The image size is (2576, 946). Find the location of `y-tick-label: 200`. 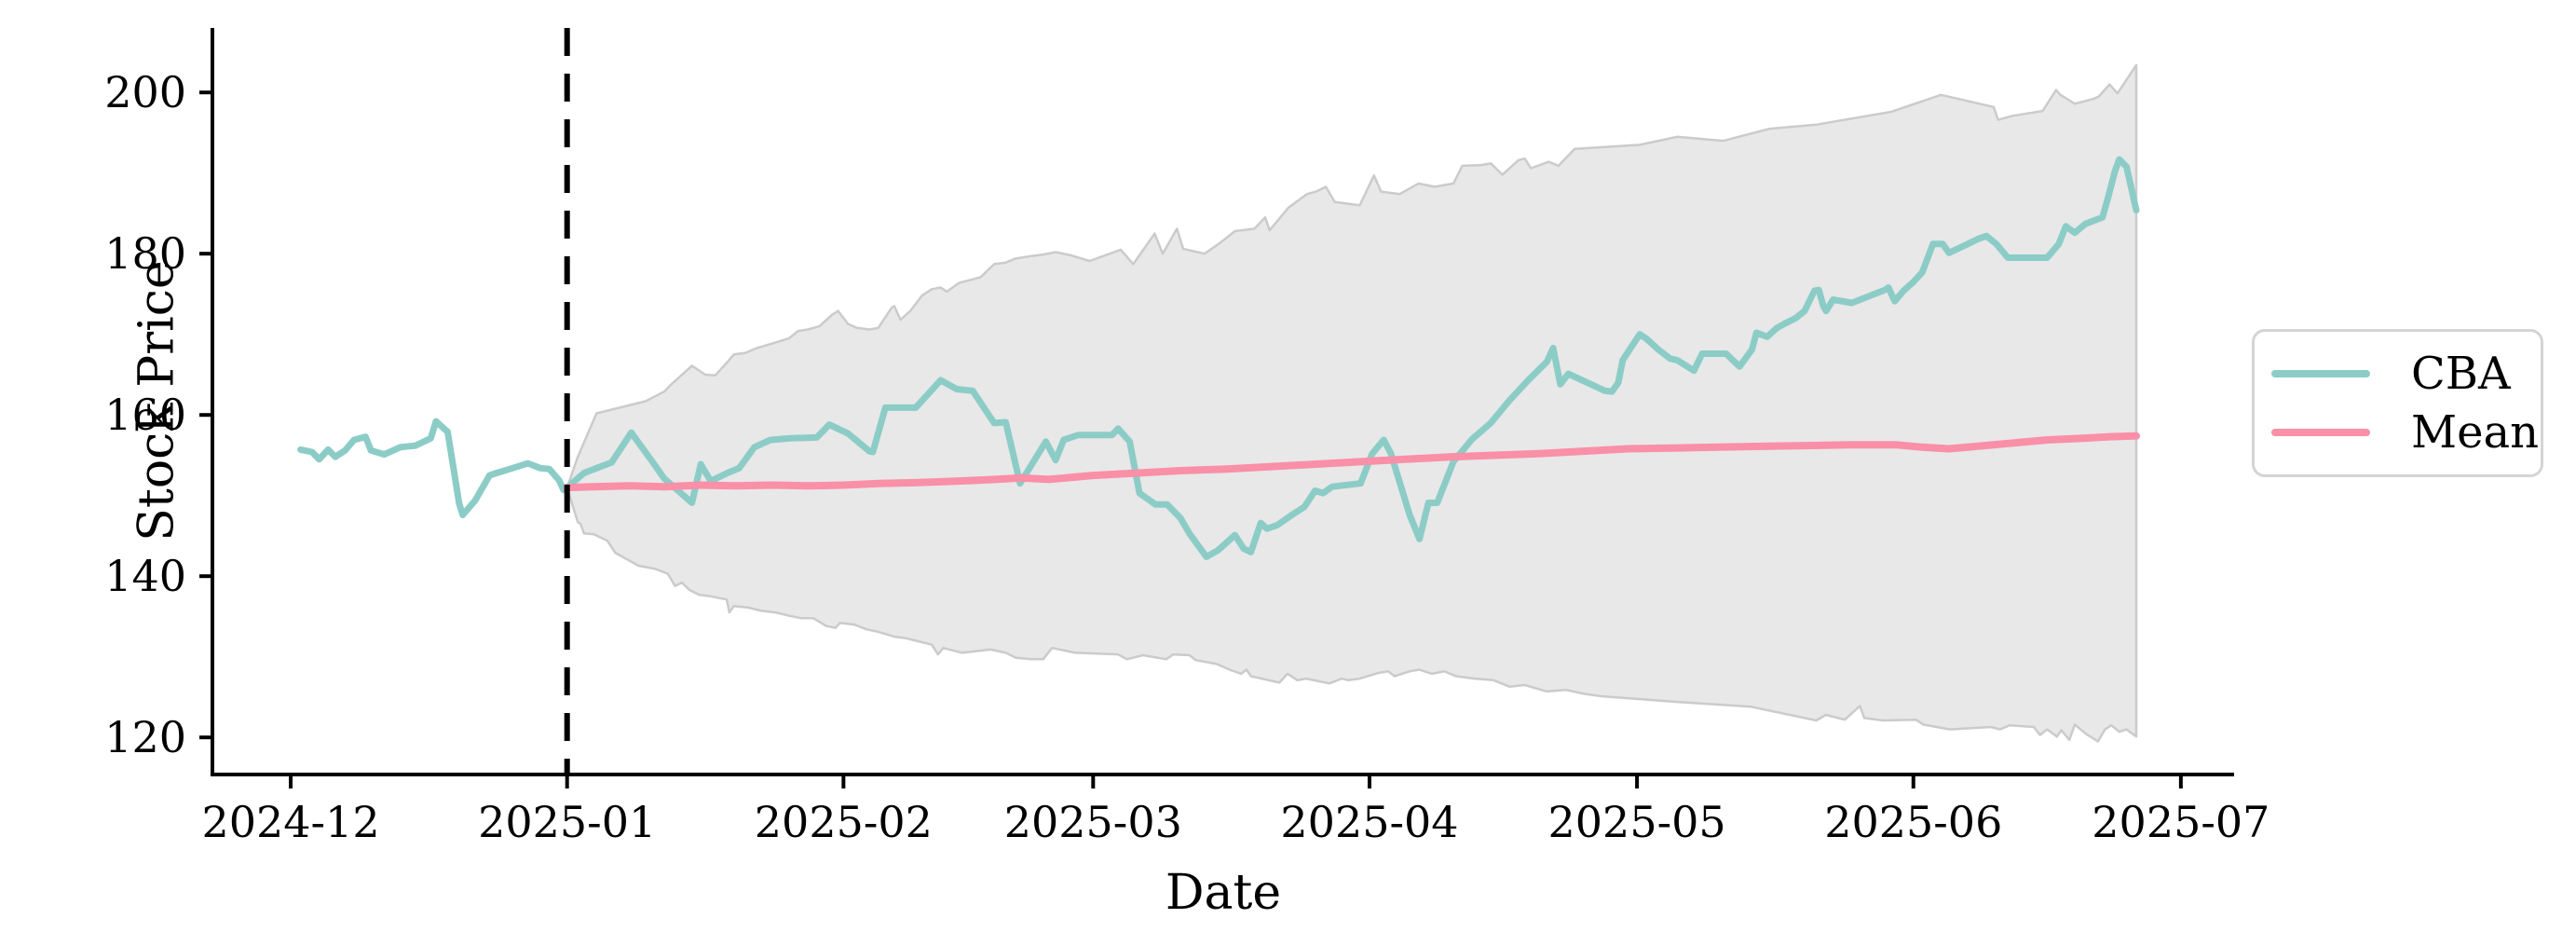

y-tick-label: 200 is located at coordinates (145, 92).